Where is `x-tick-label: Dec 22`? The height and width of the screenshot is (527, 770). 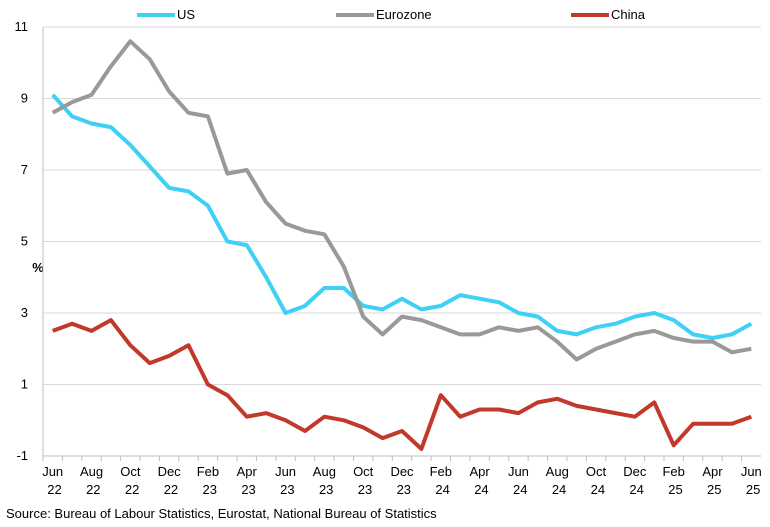
x-tick-label: Dec 22 is located at coordinates (170, 480).